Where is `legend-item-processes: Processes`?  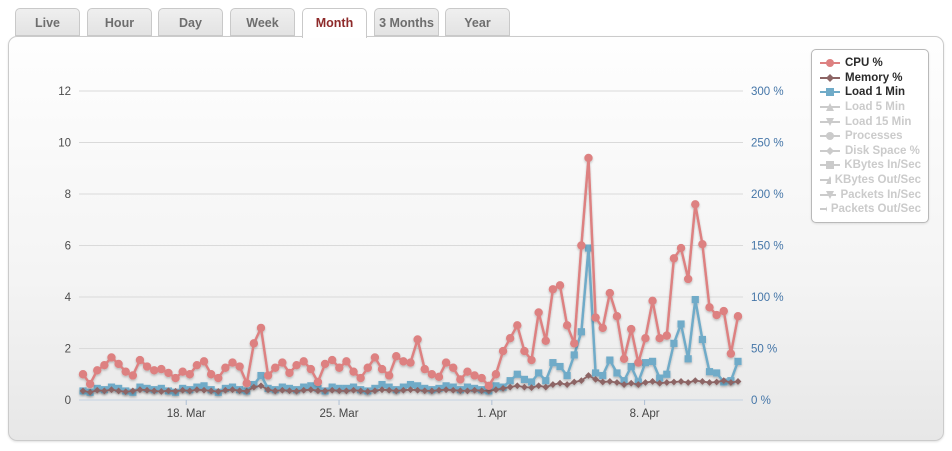 legend-item-processes: Processes is located at coordinates (870, 136).